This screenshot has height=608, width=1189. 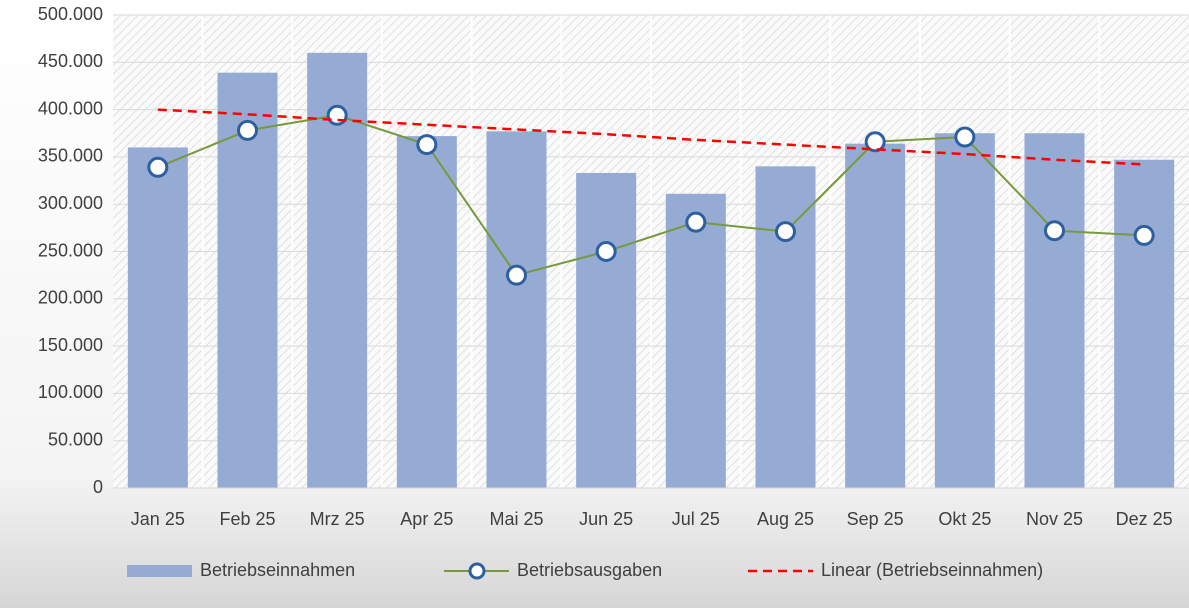 I want to click on y-tick-label: 300.000, so click(x=70, y=203).